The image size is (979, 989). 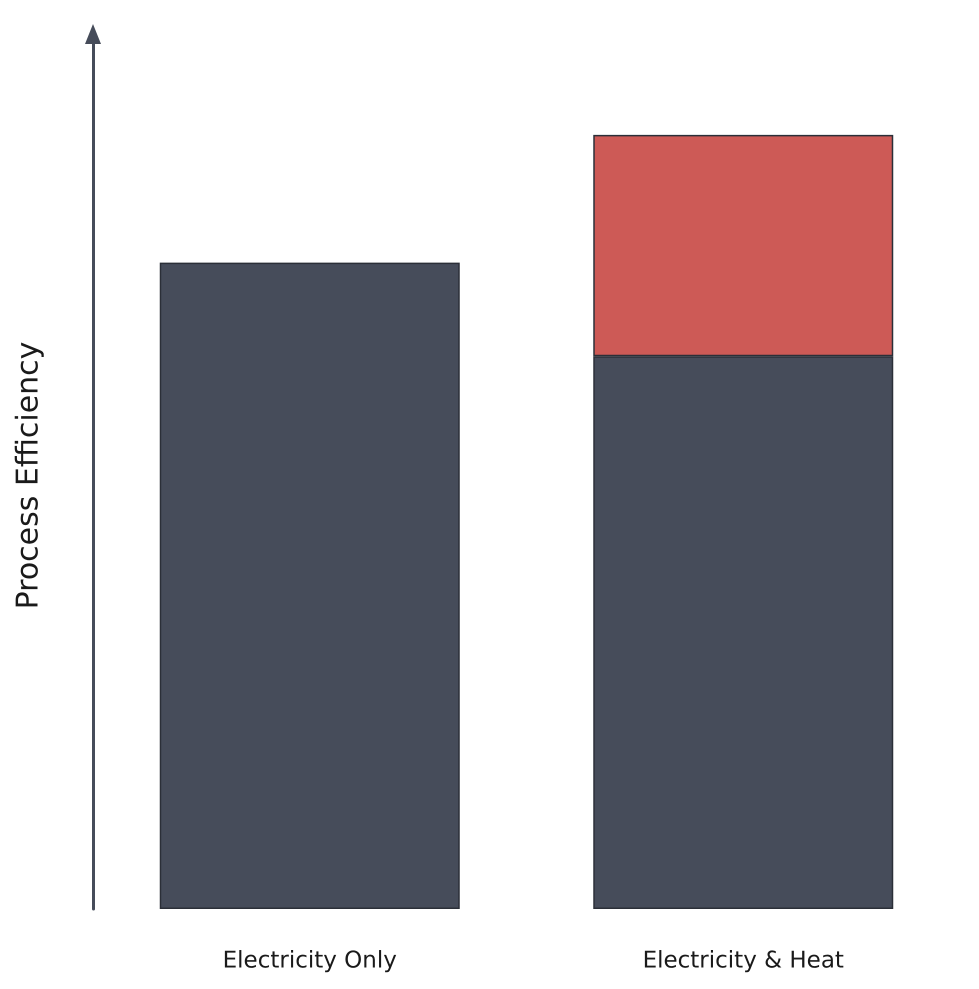 I want to click on y-axis-title: Process Efficiency, so click(x=28, y=476).